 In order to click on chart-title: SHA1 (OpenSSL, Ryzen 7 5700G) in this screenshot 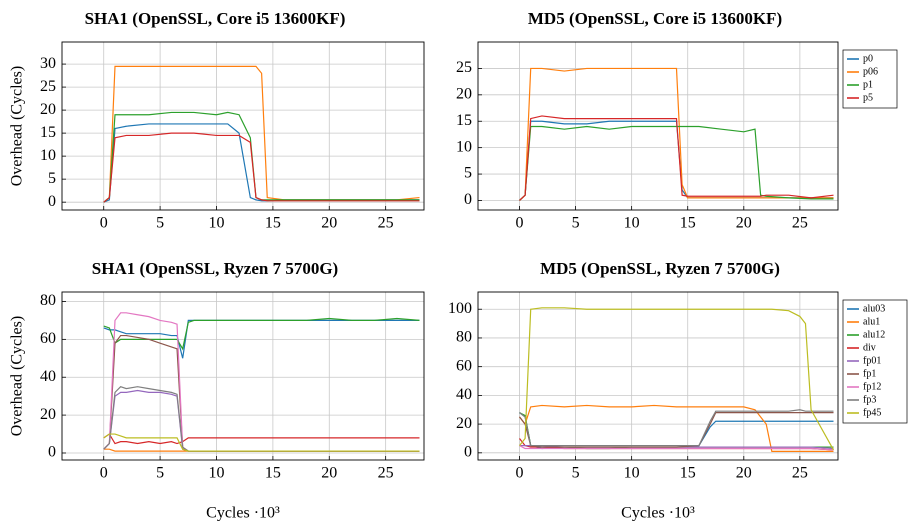, I will do `click(215, 268)`.